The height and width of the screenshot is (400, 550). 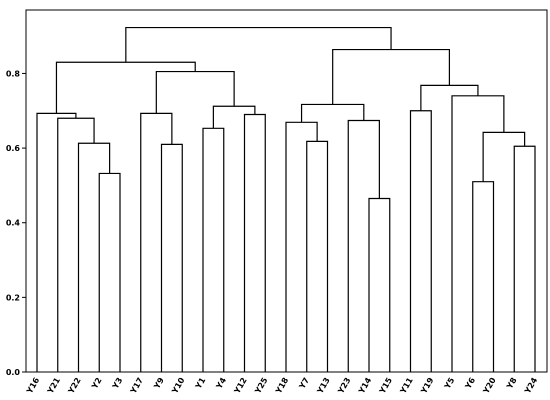 What do you see at coordinates (282, 386) in the screenshot?
I see `leaf-label: Y18` at bounding box center [282, 386].